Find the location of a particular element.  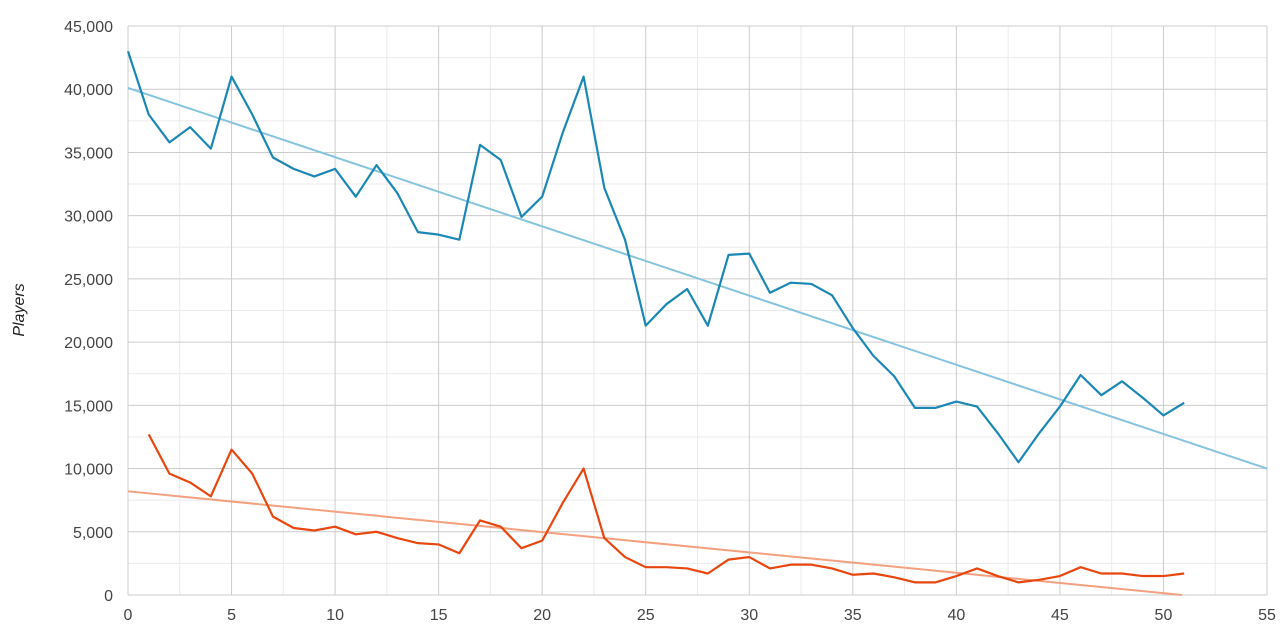

y-tick-label: 20,000 is located at coordinates (88, 343).